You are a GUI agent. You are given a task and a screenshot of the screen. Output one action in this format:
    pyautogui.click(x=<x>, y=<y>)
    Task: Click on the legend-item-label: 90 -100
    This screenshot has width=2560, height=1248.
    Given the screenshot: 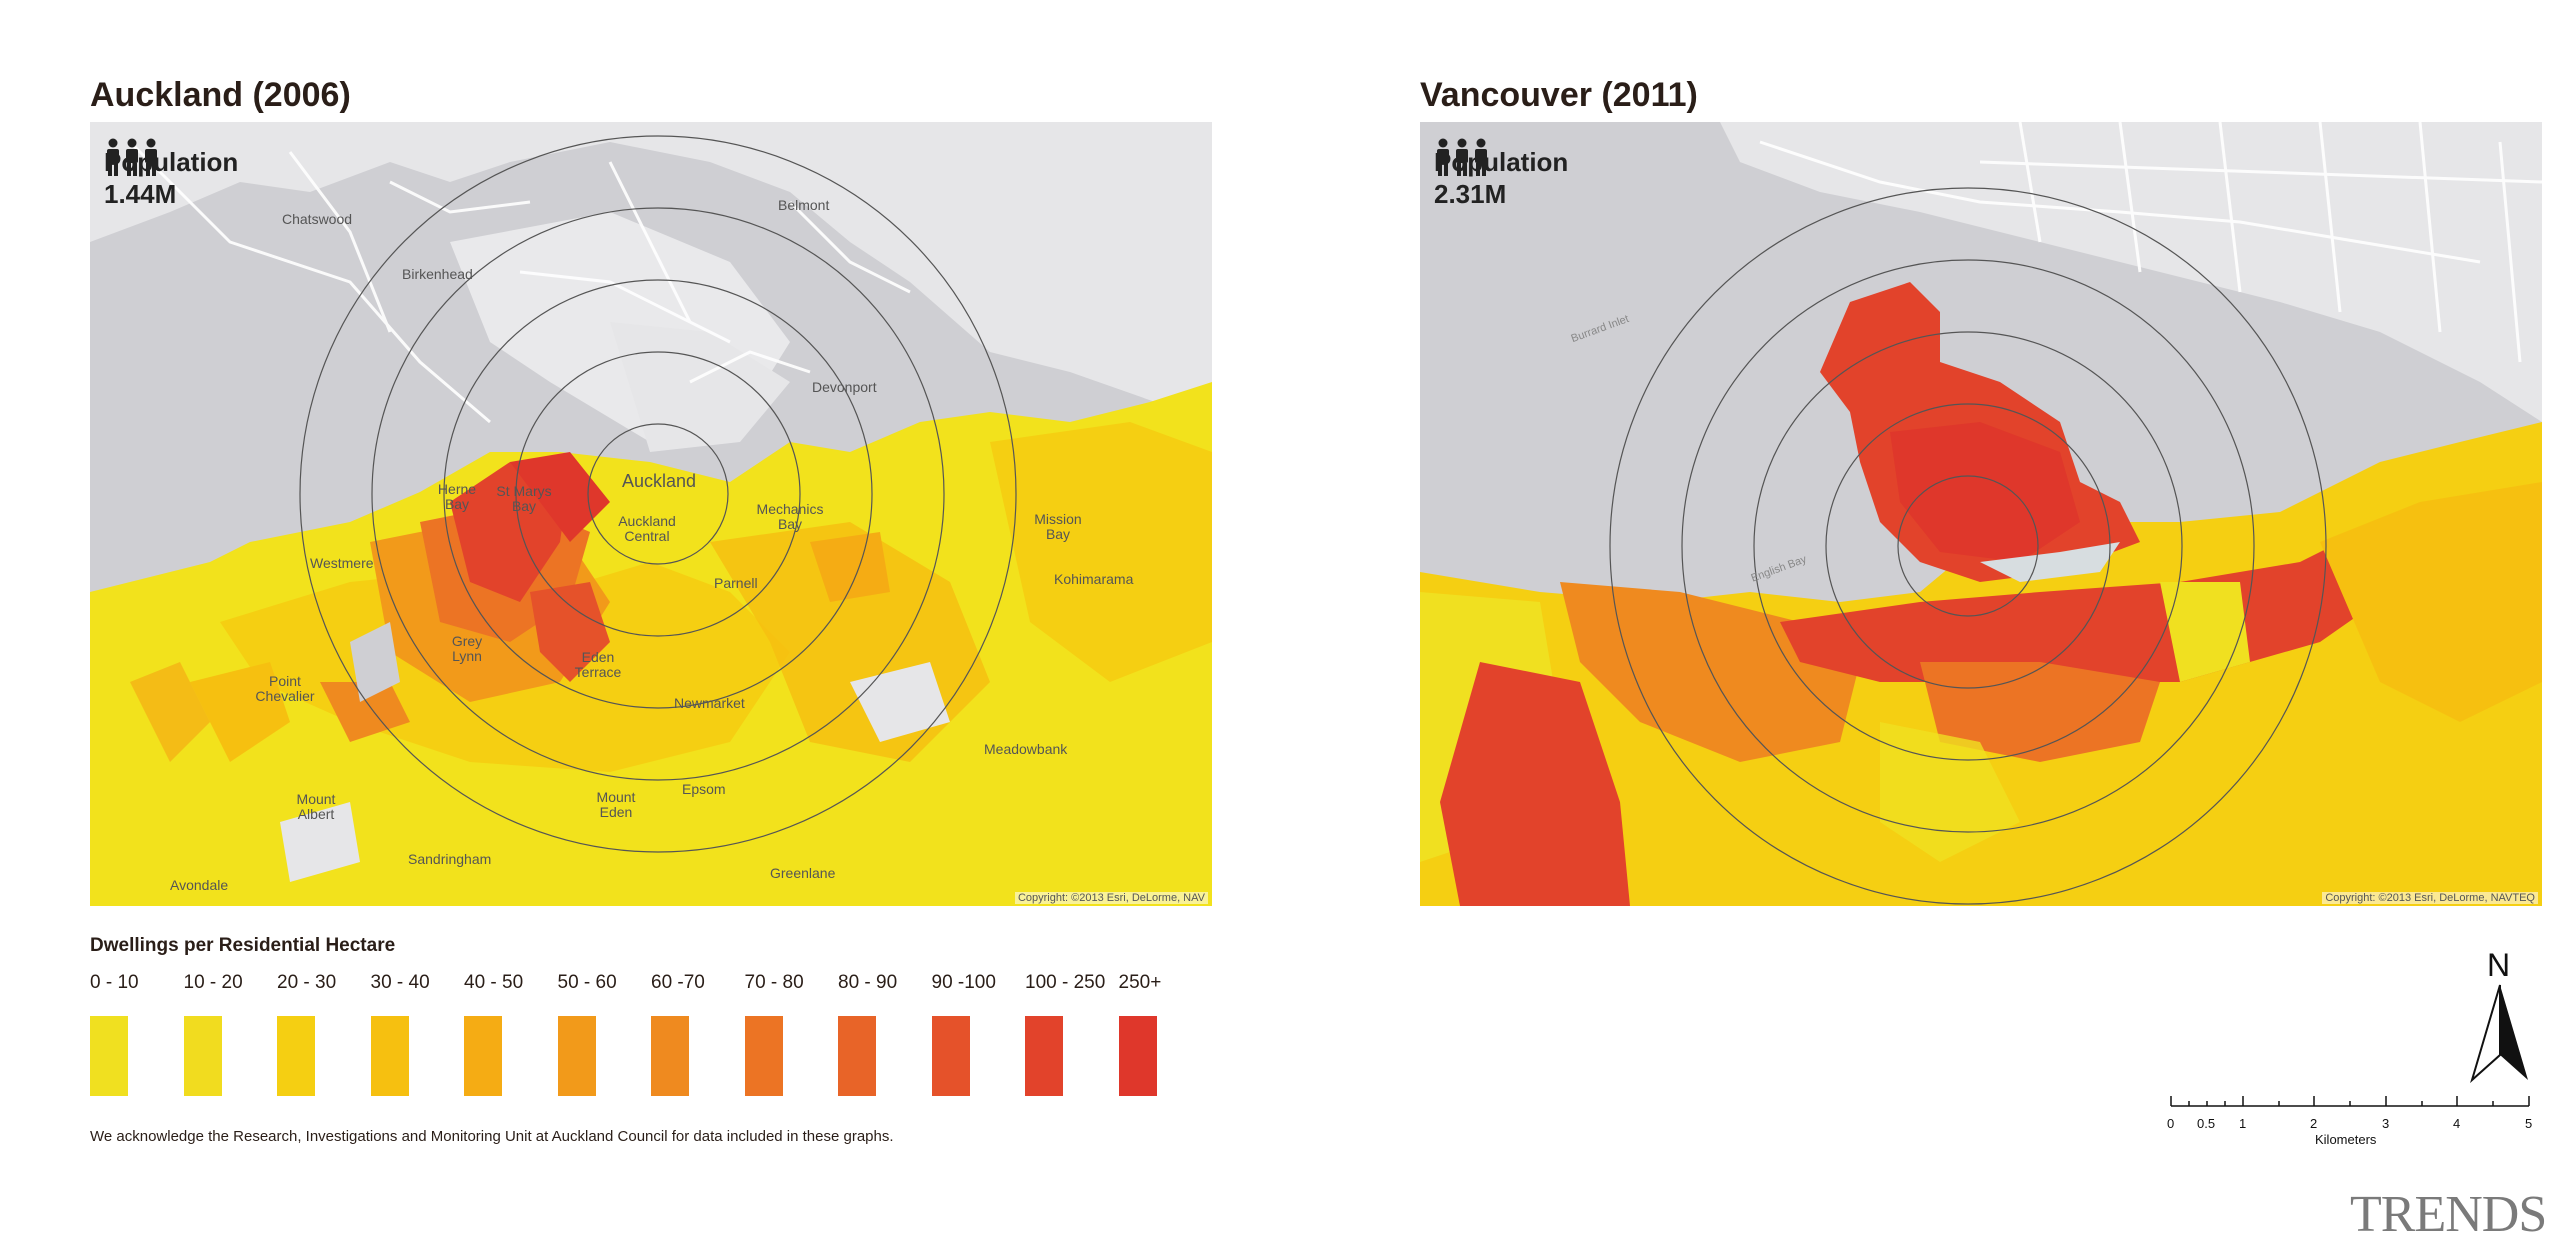 What is the action you would take?
    pyautogui.click(x=963, y=982)
    